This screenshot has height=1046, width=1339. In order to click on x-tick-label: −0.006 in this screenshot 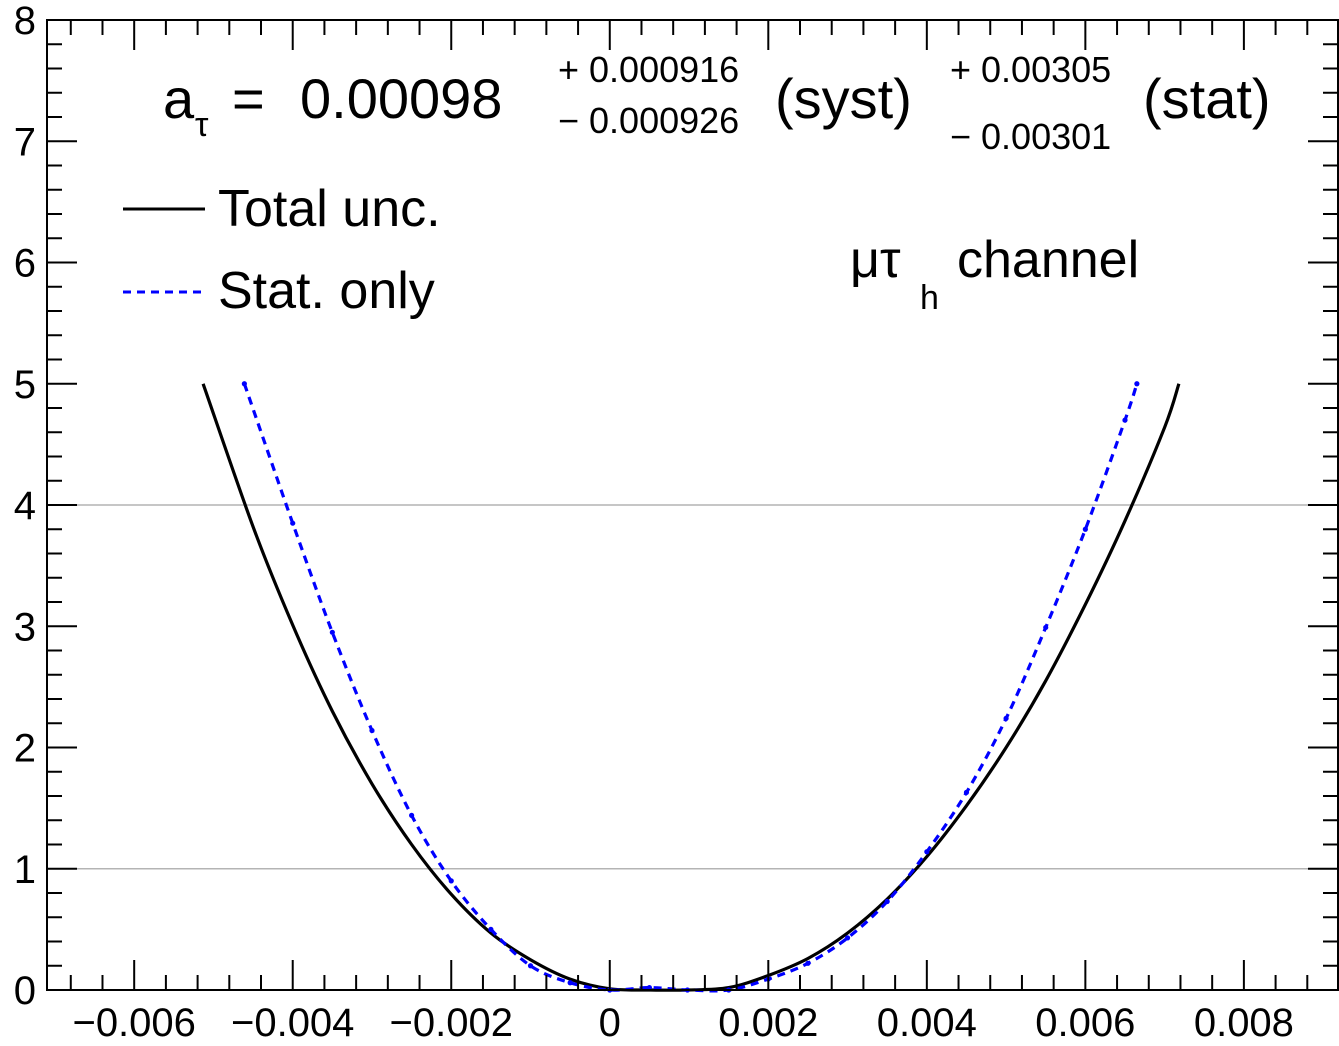, I will do `click(133, 1023)`.